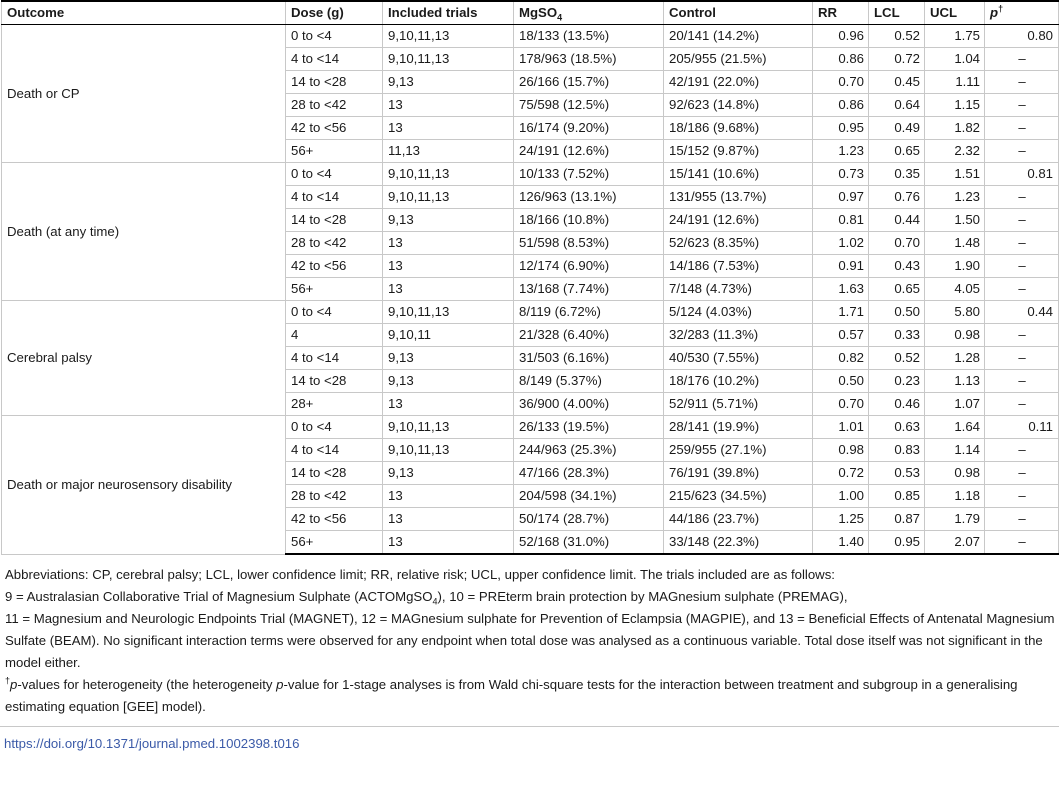 This screenshot has height=800, width=1059. Describe the element at coordinates (280, 684) in the screenshot. I see `footnote-p2: p` at that location.